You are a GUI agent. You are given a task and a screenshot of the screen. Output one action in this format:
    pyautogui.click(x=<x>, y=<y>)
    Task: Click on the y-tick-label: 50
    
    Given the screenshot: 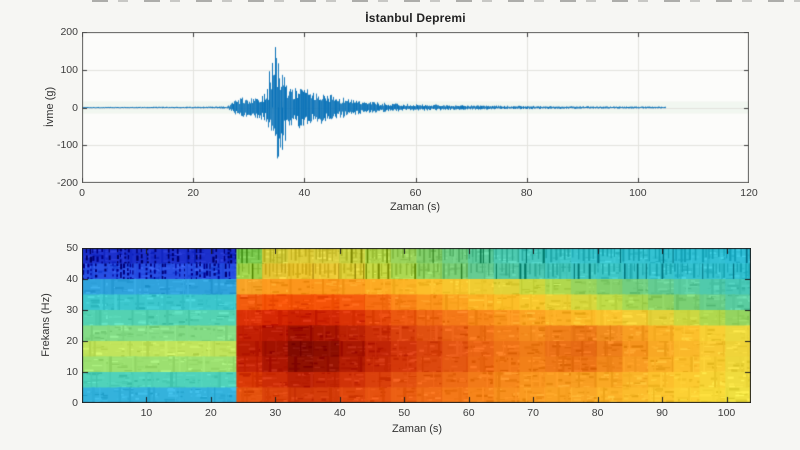 What is the action you would take?
    pyautogui.click(x=72, y=247)
    